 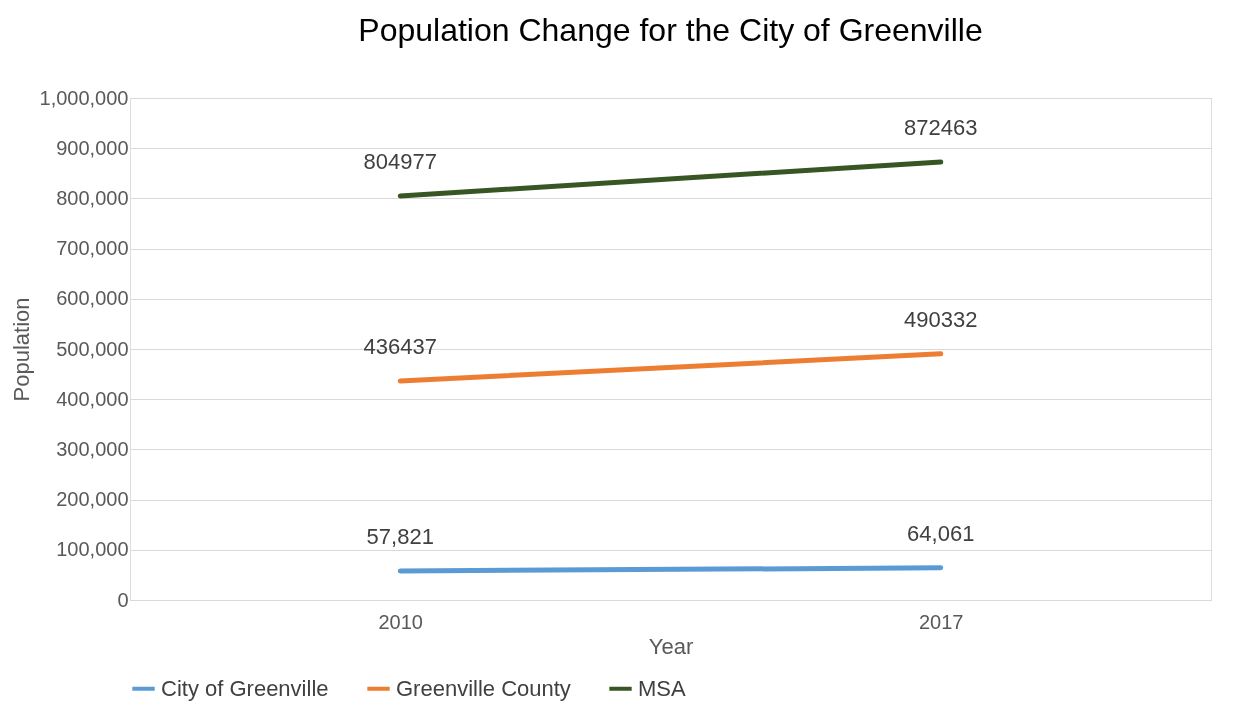 What do you see at coordinates (400, 536) in the screenshot?
I see `data-label: 57,821` at bounding box center [400, 536].